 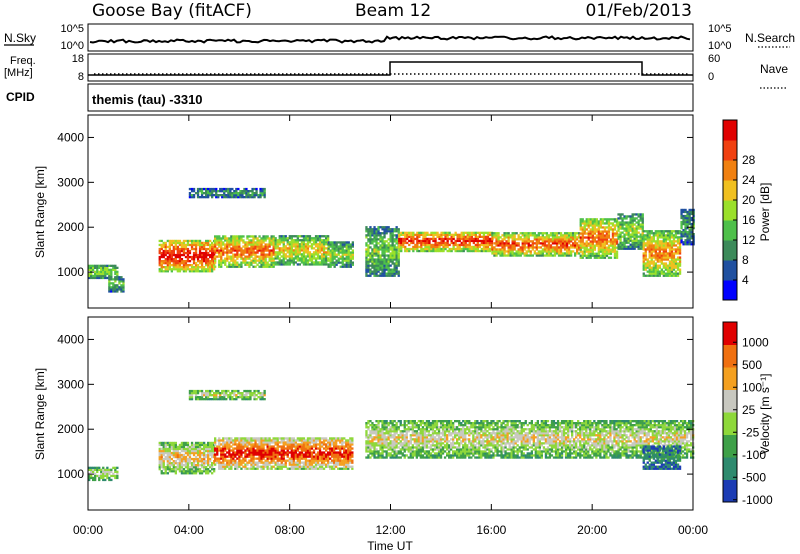 I want to click on velocity-data-cells, so click(x=391, y=435).